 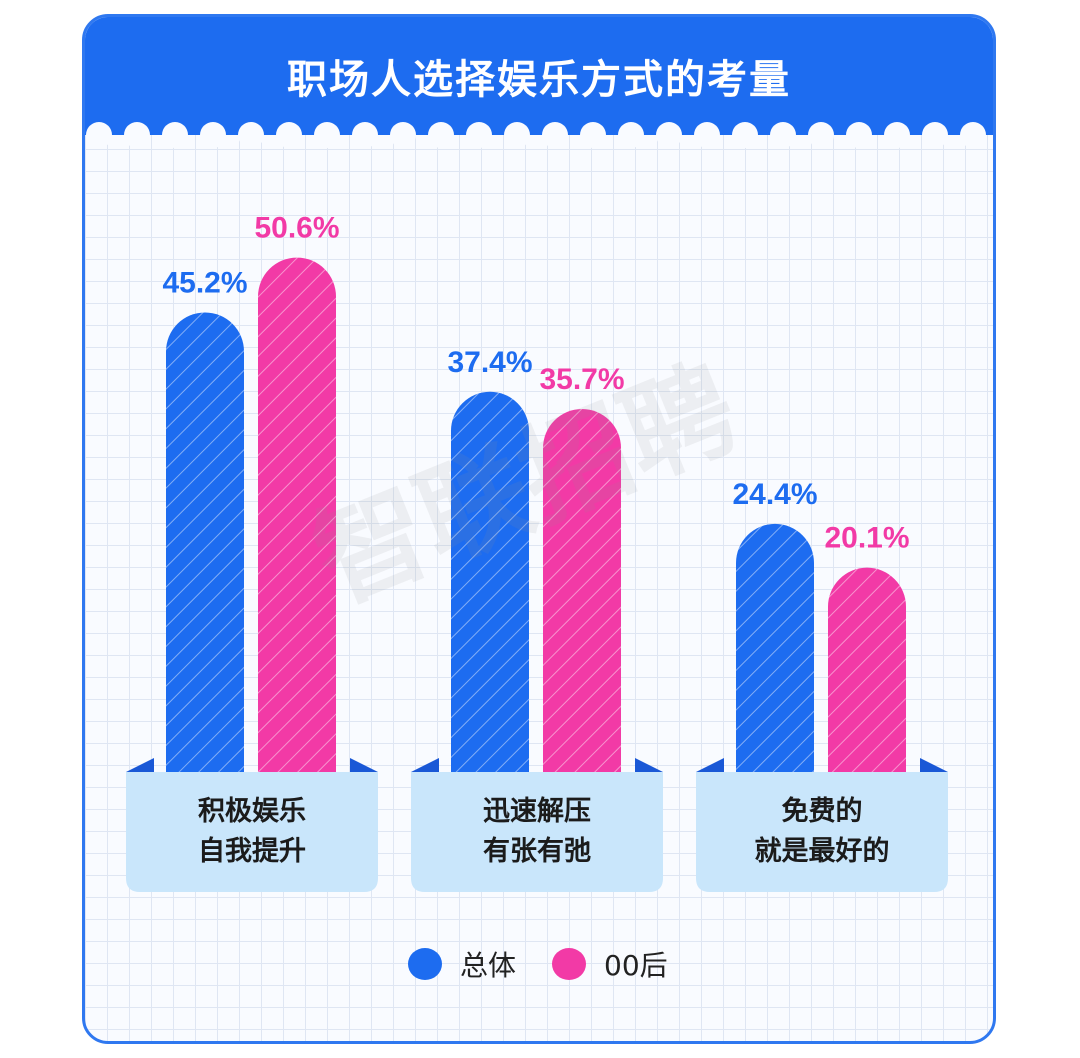 What do you see at coordinates (569, 964) in the screenshot?
I see `legend-swatch-00s` at bounding box center [569, 964].